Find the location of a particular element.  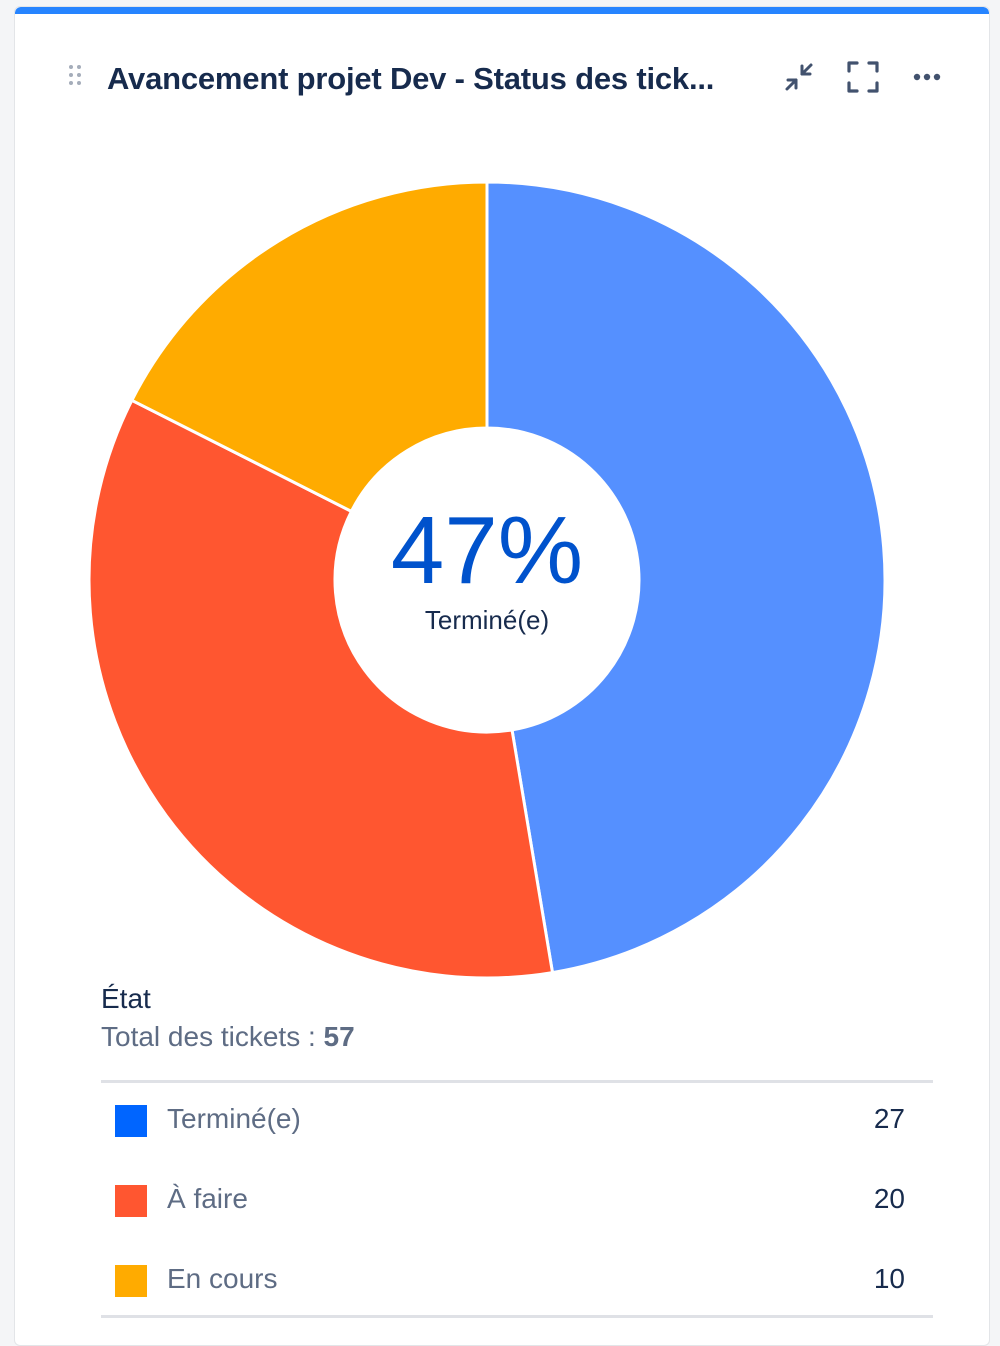

fullscreen-icon is located at coordinates (863, 77).